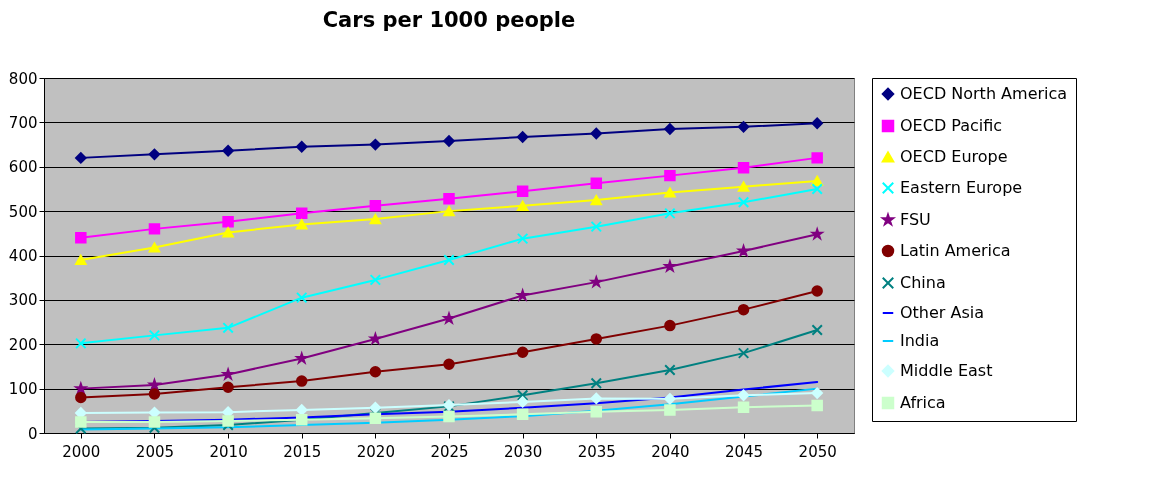  I want to click on x-tick-label: 2040, so click(670, 451).